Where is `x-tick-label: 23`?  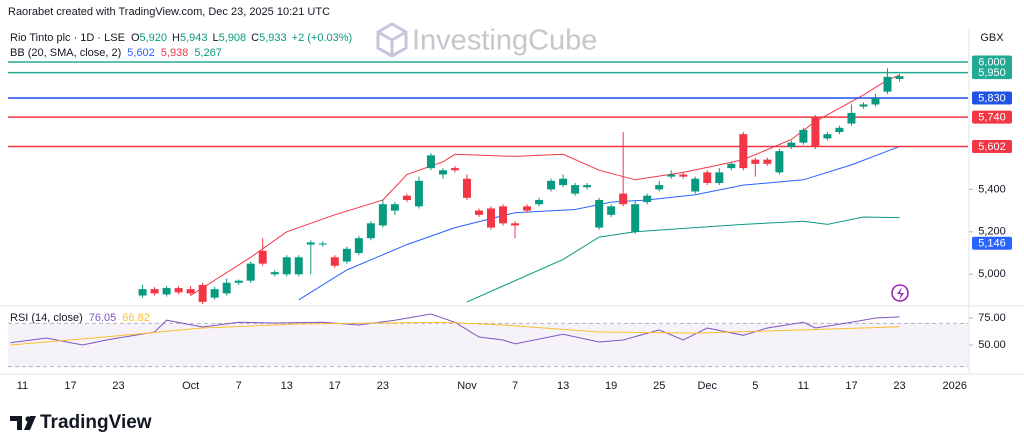 x-tick-label: 23 is located at coordinates (118, 386).